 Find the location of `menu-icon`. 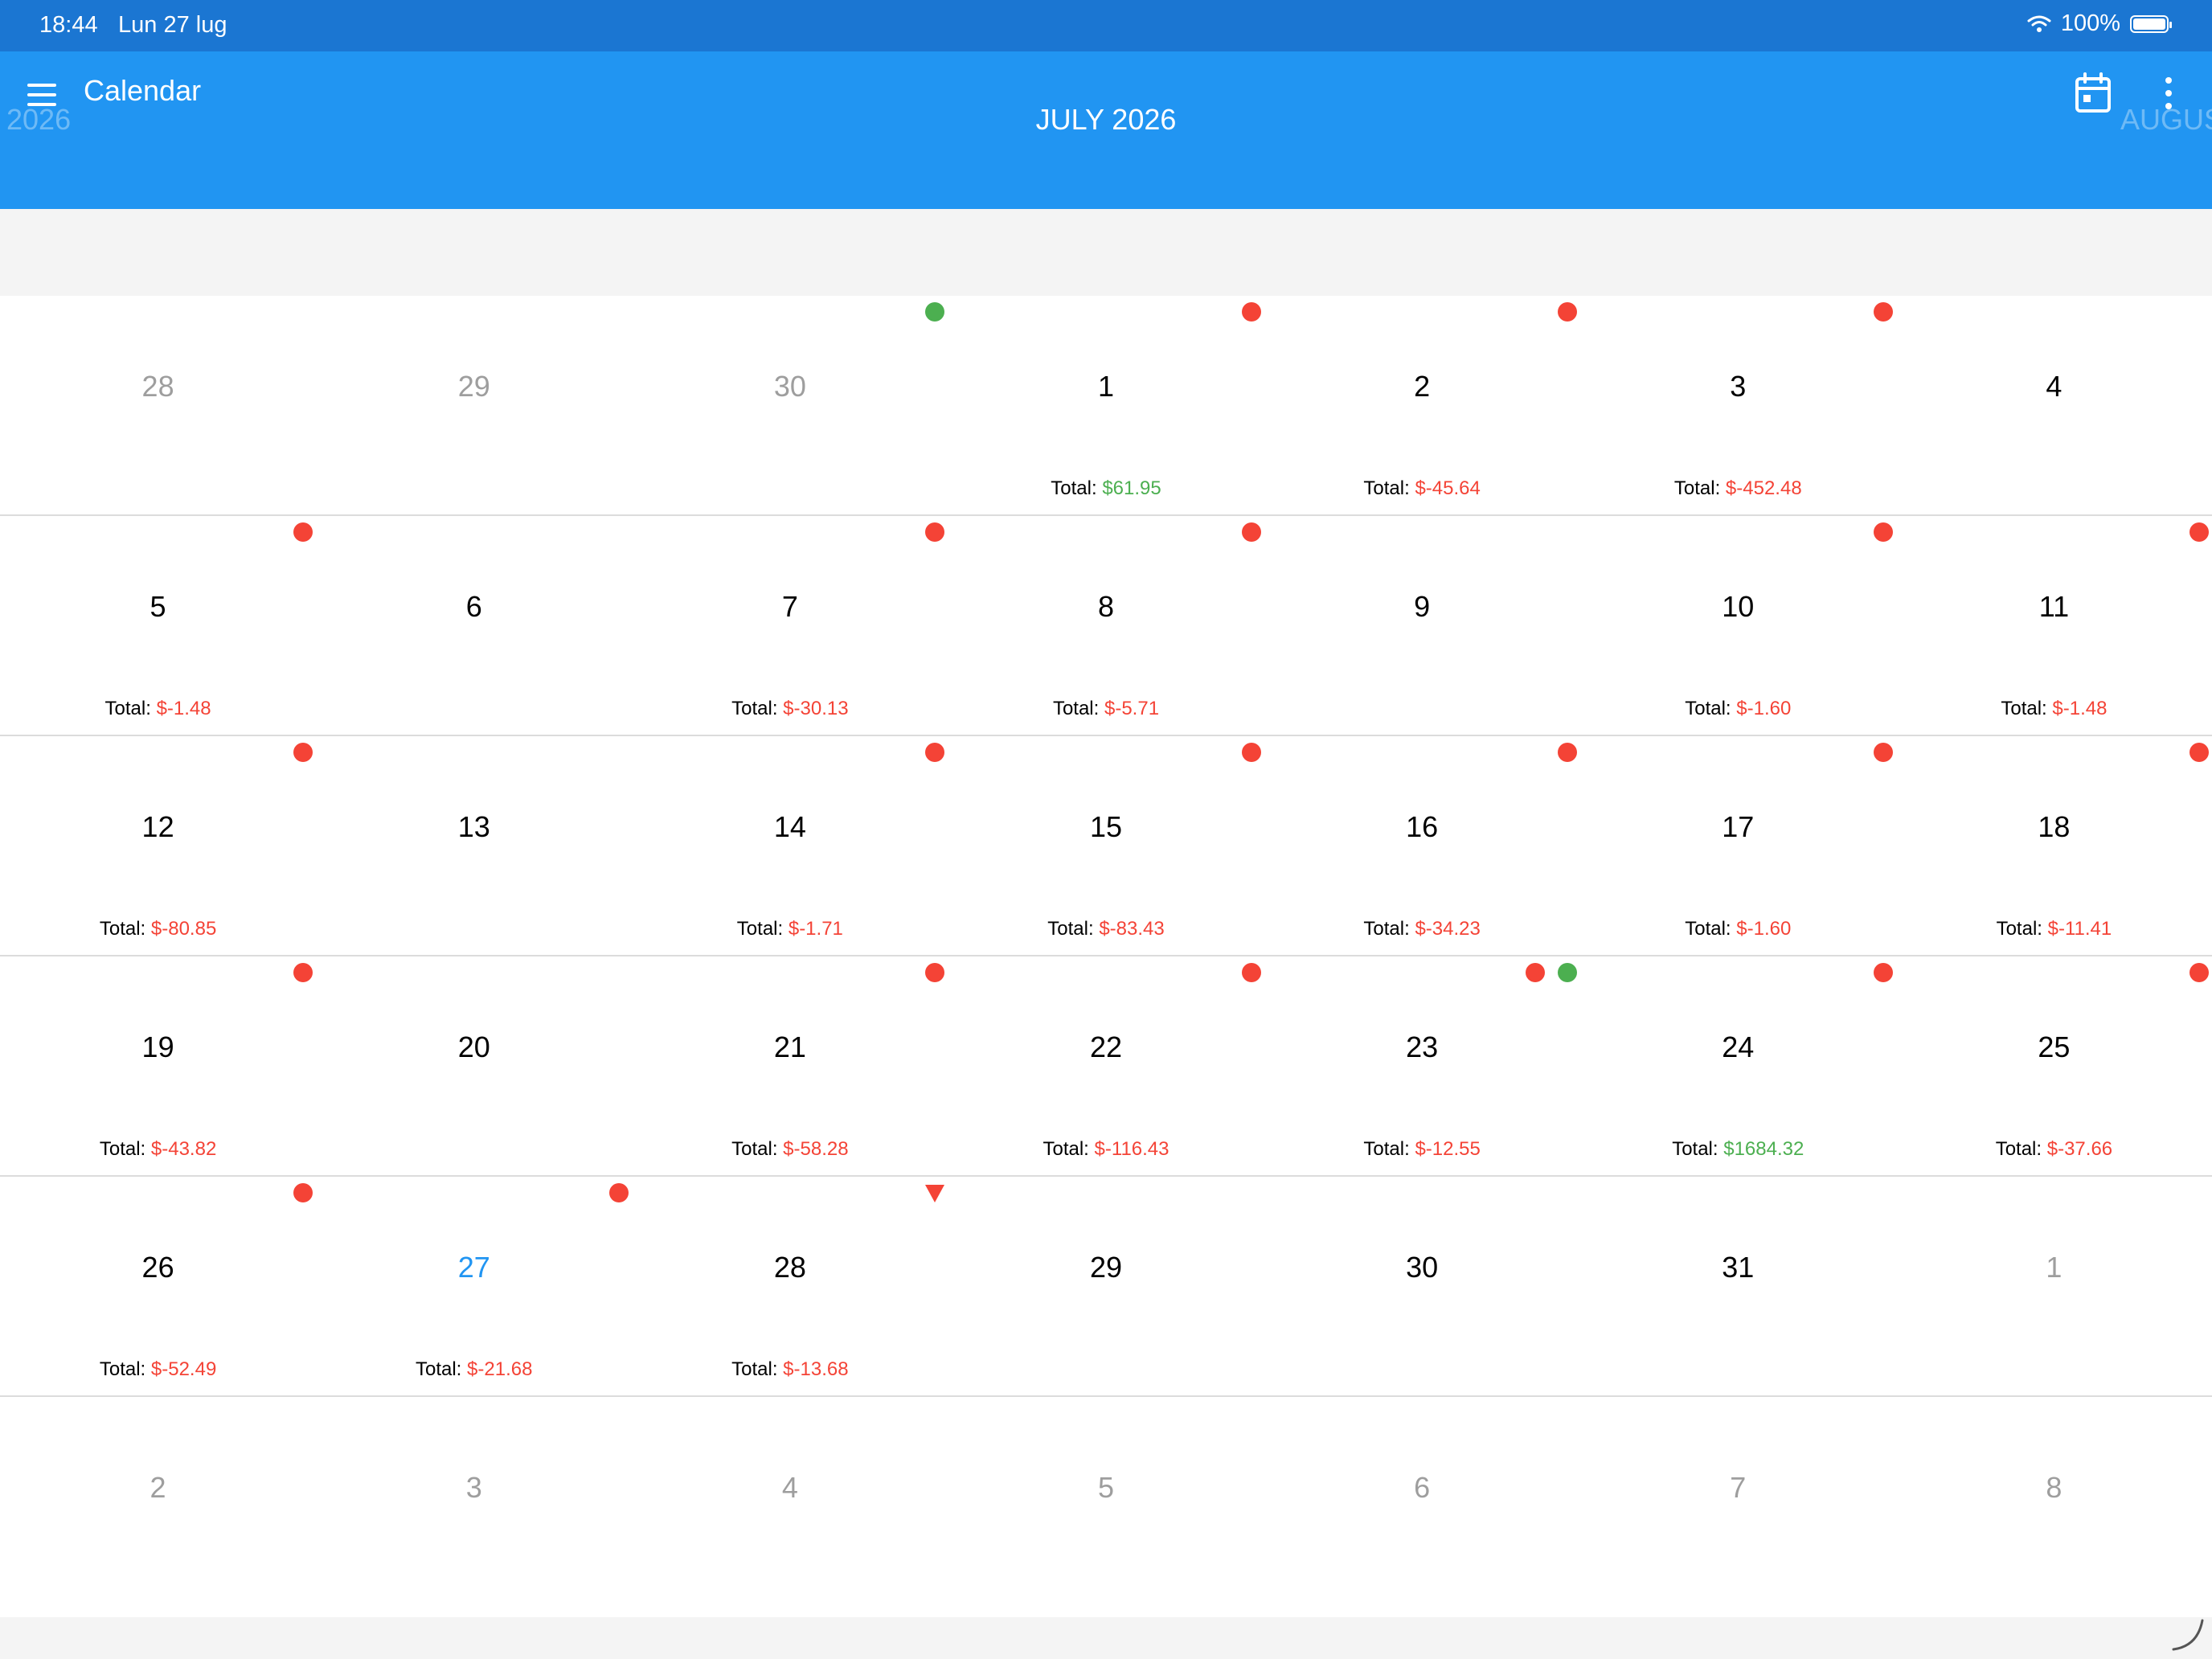

menu-icon is located at coordinates (42, 95).